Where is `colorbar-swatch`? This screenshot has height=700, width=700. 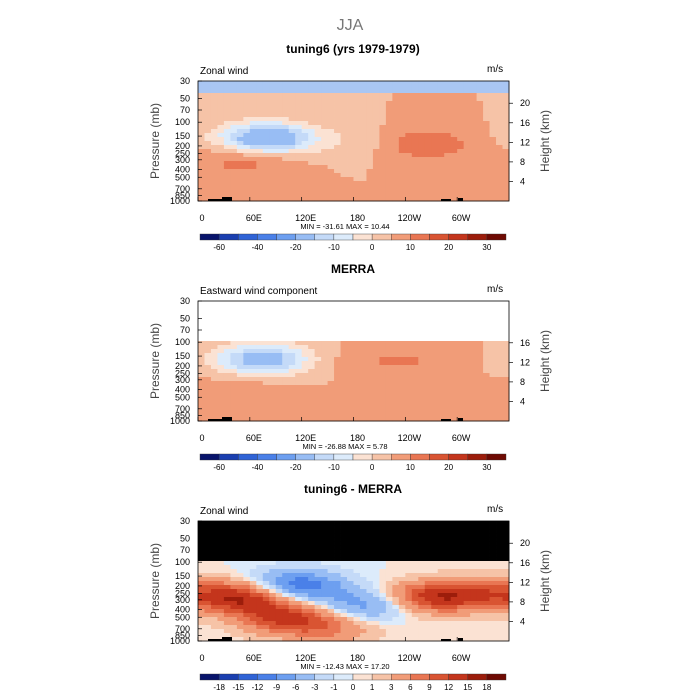
colorbar-swatch is located at coordinates (362, 237).